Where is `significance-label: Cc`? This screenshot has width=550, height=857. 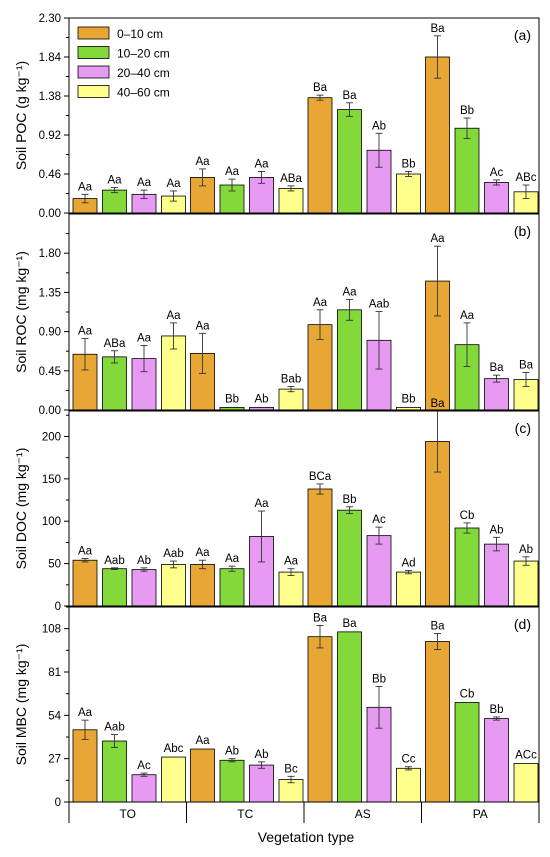 significance-label: Cc is located at coordinates (408, 760).